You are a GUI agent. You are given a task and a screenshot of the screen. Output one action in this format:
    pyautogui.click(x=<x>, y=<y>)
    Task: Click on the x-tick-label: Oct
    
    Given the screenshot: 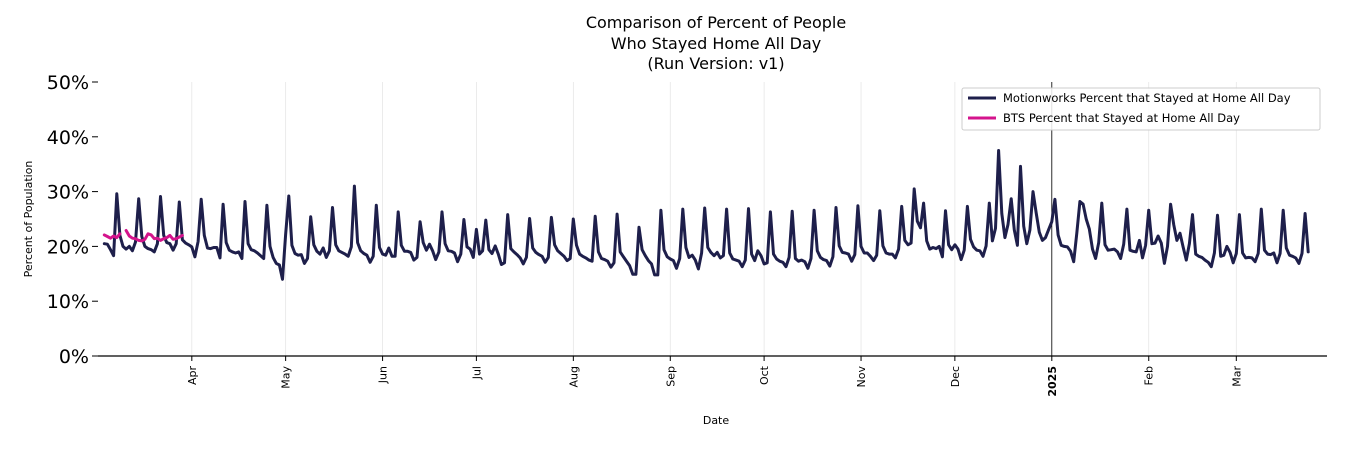 What is the action you would take?
    pyautogui.click(x=764, y=375)
    